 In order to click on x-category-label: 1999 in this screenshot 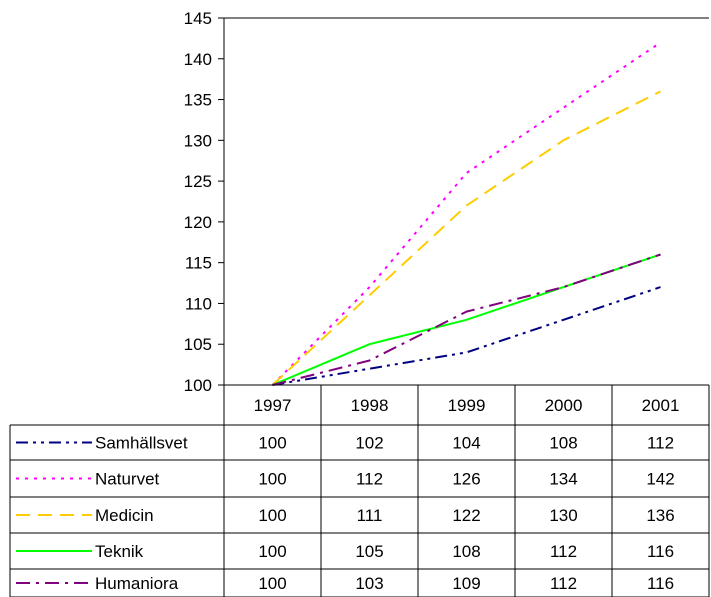, I will do `click(467, 405)`.